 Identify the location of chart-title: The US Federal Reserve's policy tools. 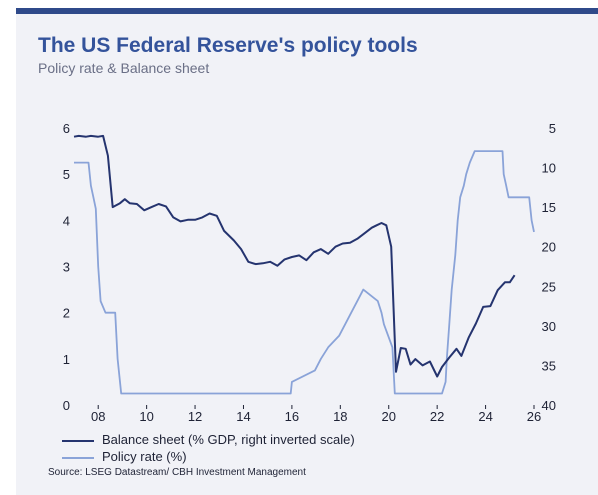
(228, 45).